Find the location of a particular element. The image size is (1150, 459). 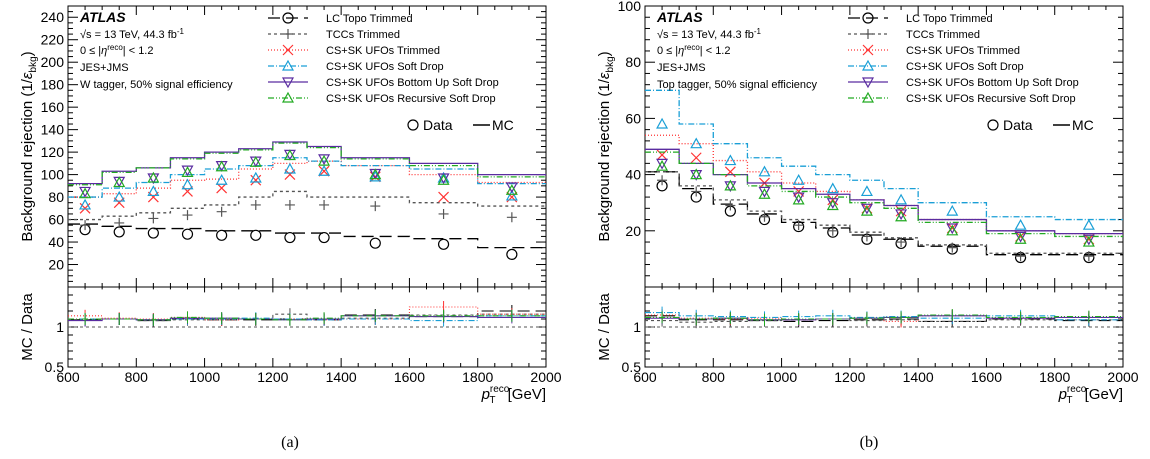

ratio-plot-frame is located at coordinates (307, 327).